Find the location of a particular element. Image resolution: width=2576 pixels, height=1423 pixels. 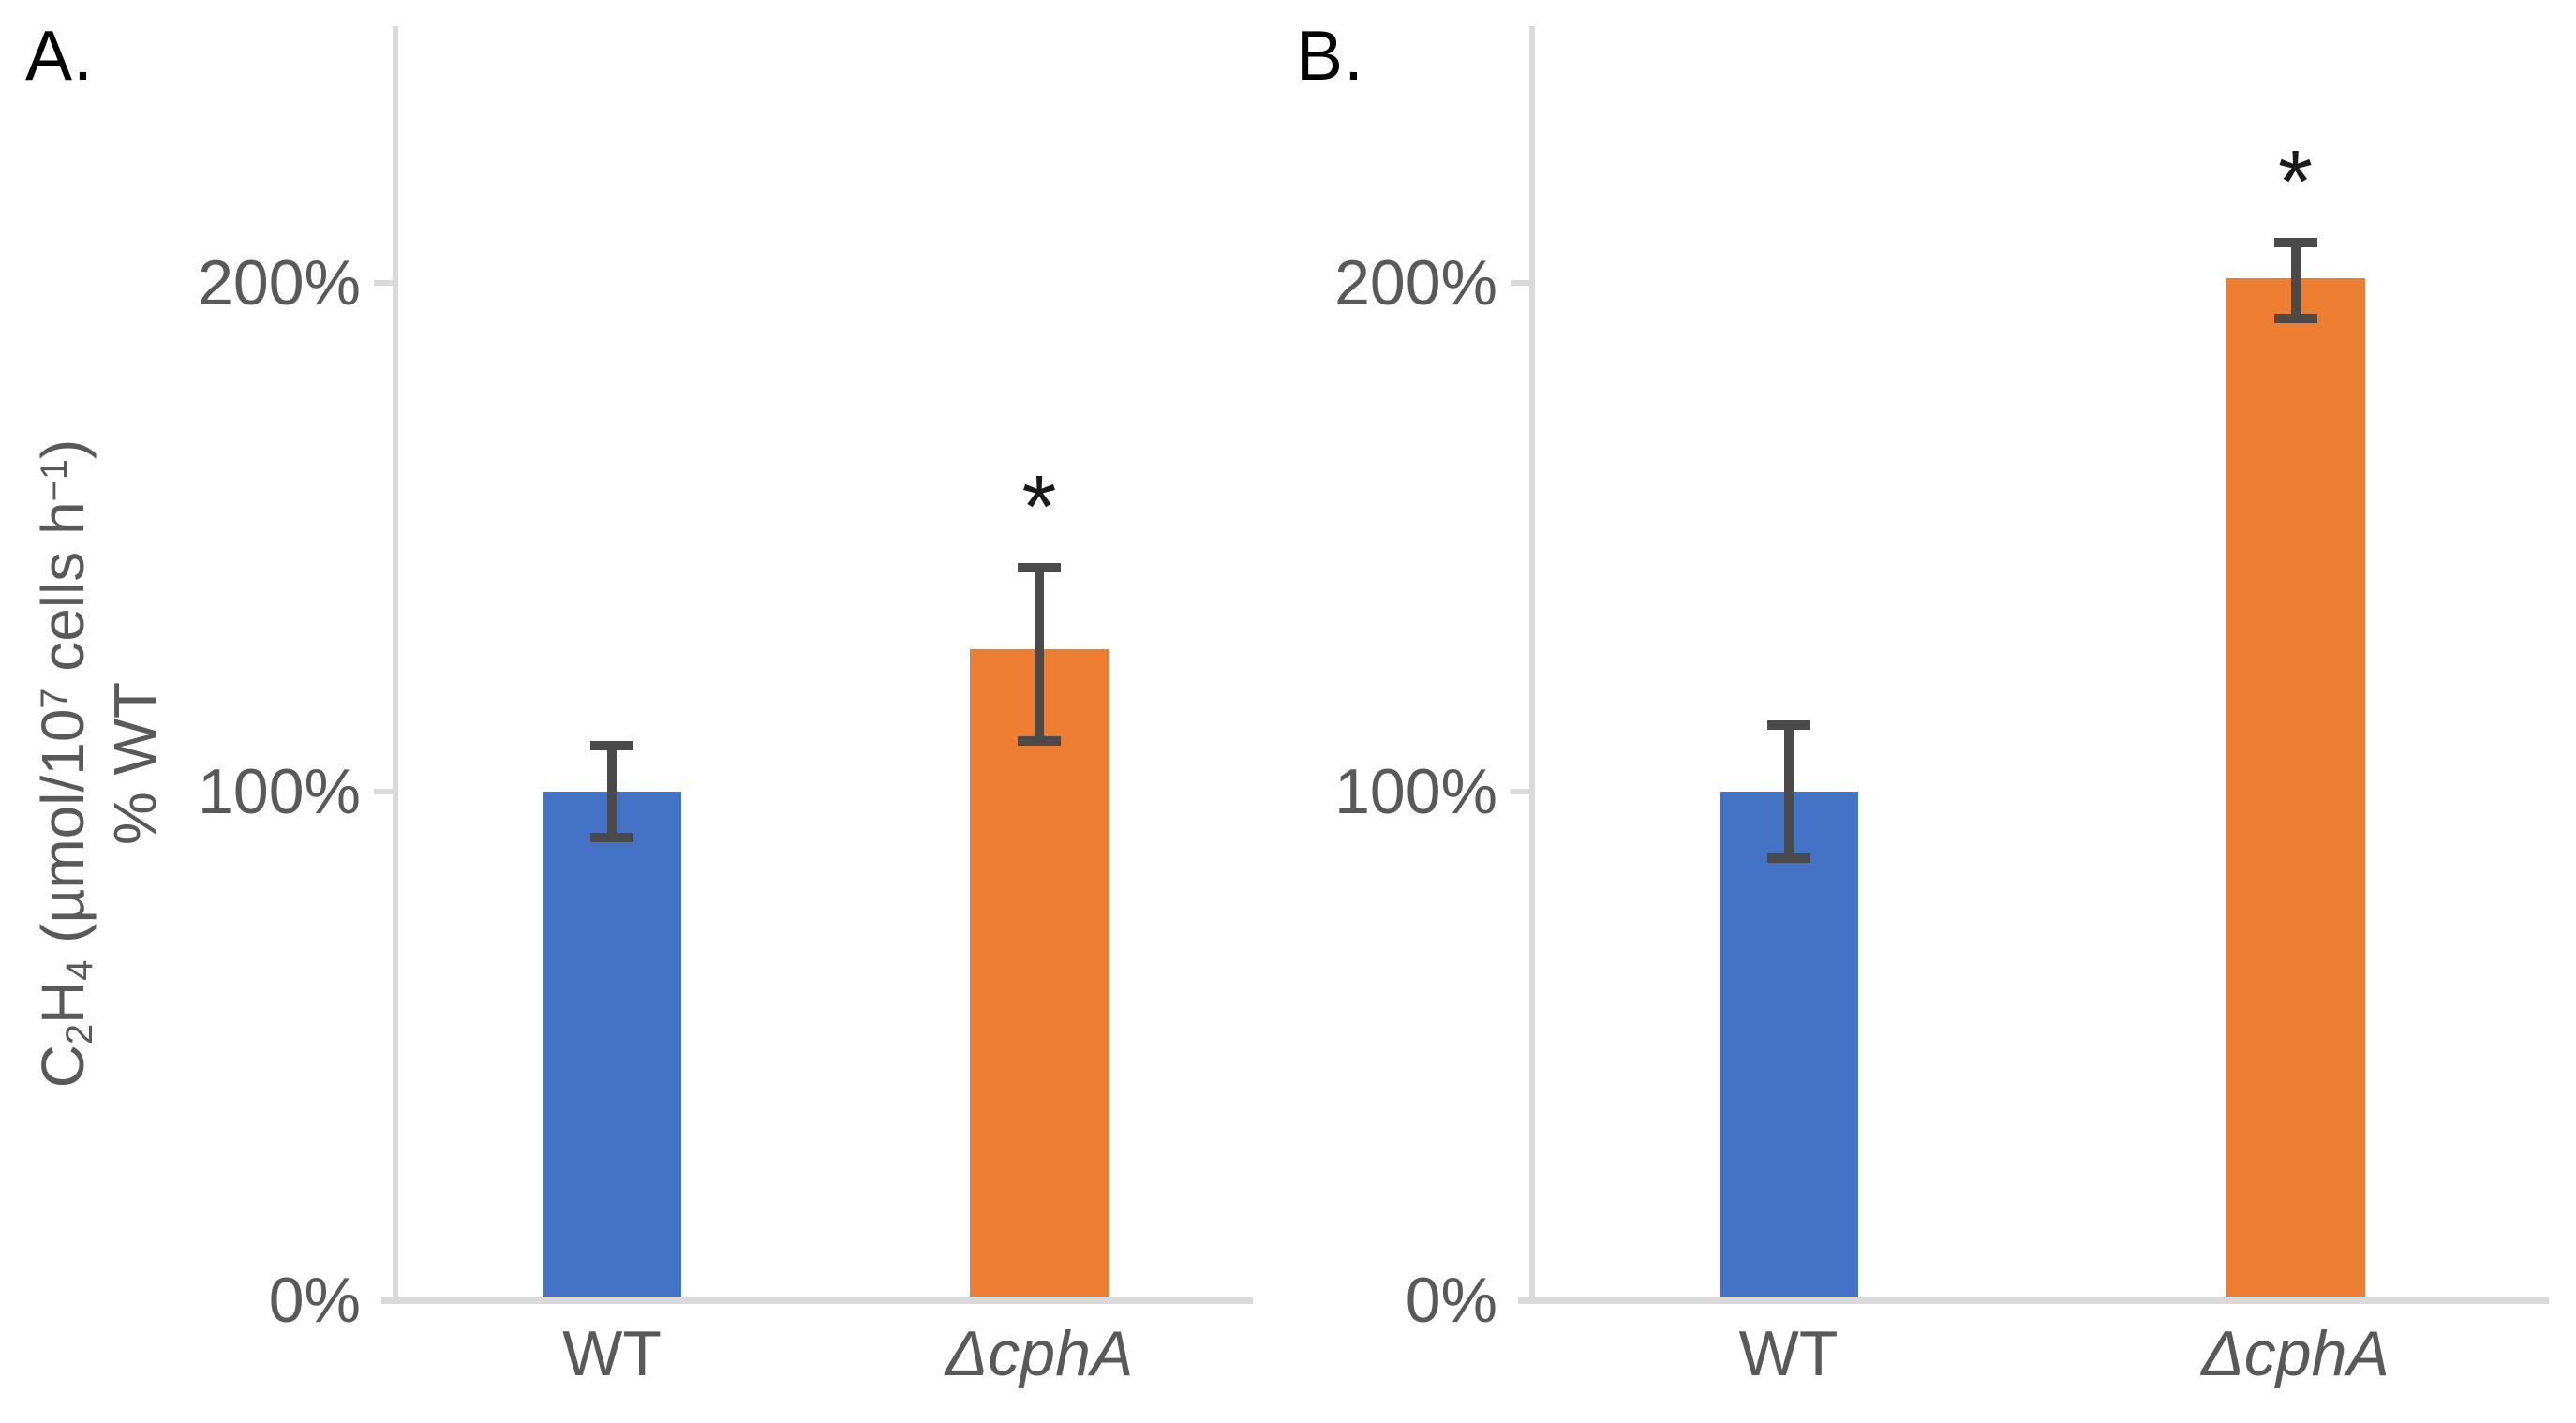

panel-a-label: A. is located at coordinates (59, 55).